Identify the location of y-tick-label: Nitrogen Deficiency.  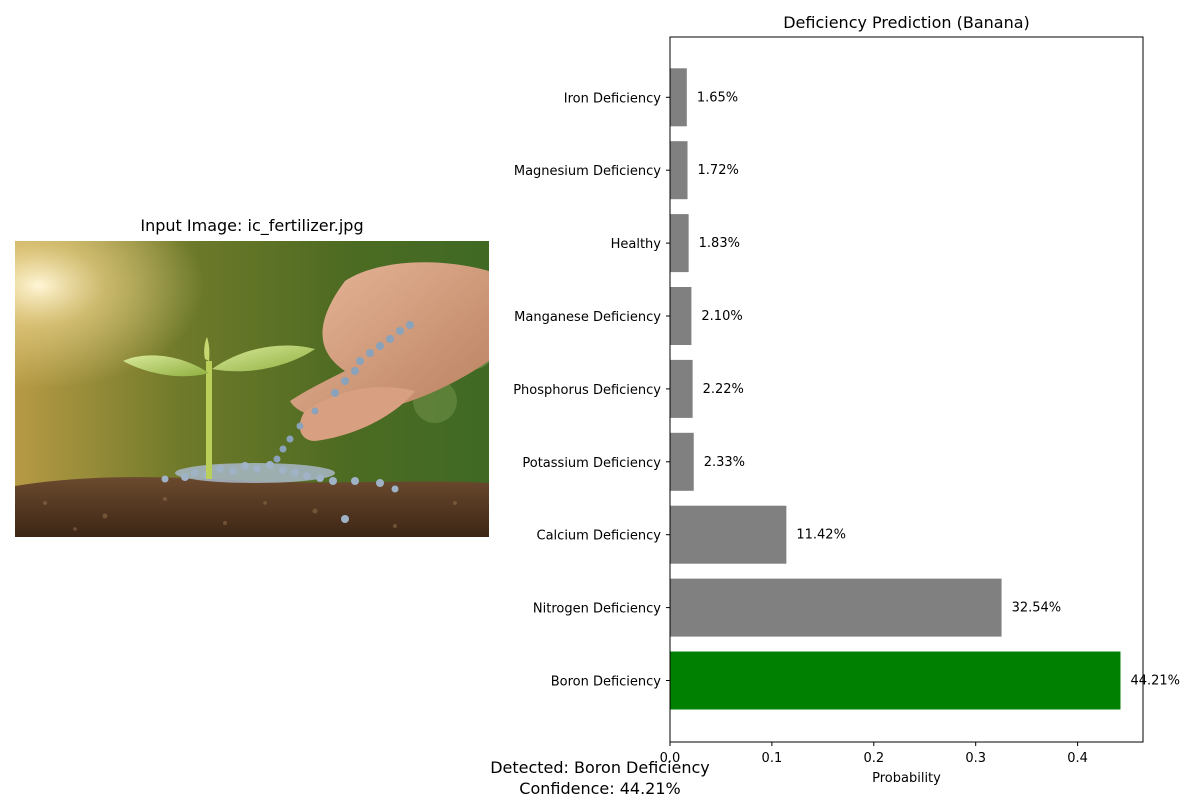
(597, 609).